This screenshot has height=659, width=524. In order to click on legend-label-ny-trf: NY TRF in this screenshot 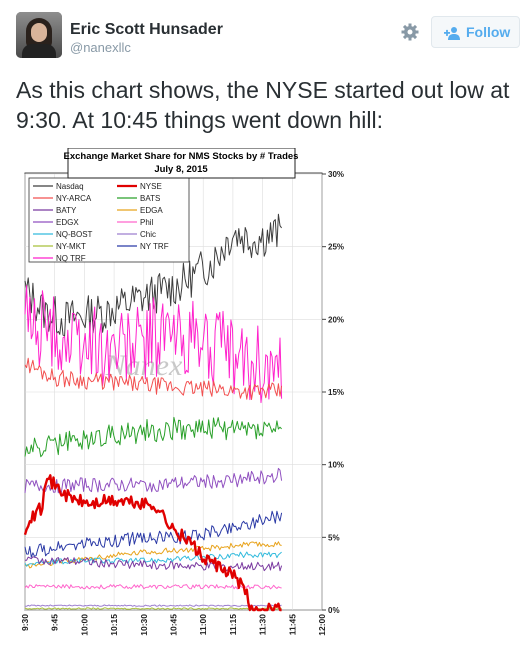, I will do `click(154, 246)`.